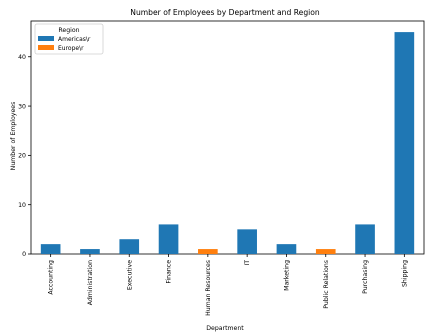 This screenshot has height=336, width=427. Describe the element at coordinates (325, 251) in the screenshot. I see `bar-public-relations` at that location.